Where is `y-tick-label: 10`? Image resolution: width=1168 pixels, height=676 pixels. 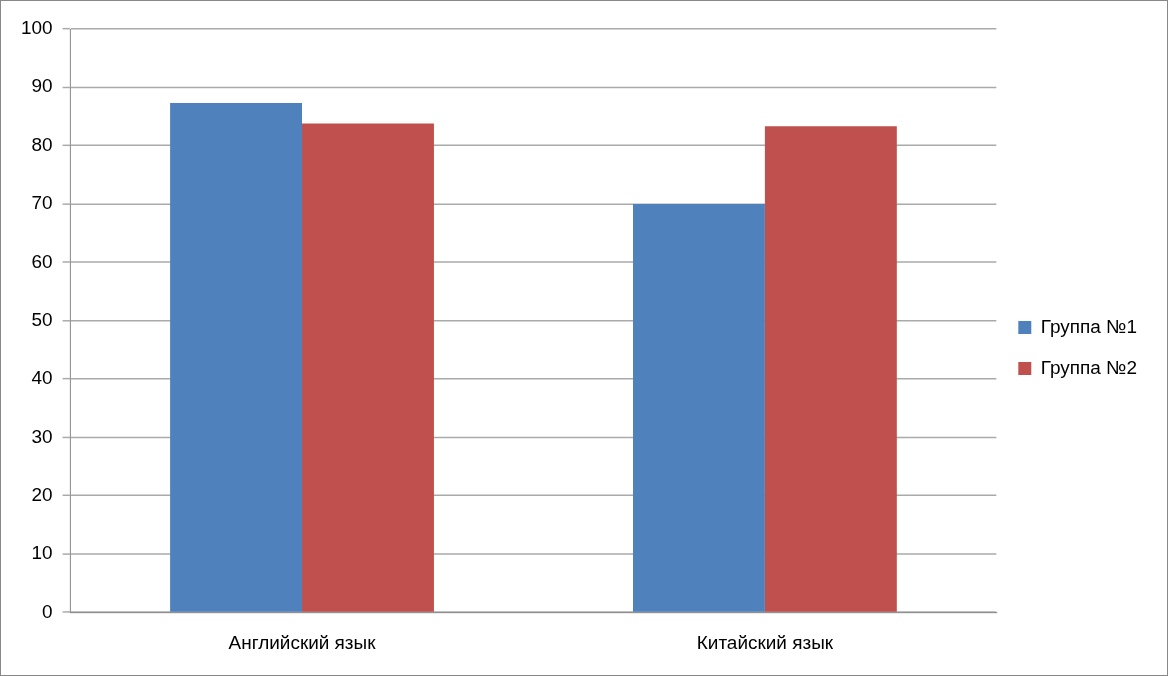
y-tick-label: 10 is located at coordinates (42, 553).